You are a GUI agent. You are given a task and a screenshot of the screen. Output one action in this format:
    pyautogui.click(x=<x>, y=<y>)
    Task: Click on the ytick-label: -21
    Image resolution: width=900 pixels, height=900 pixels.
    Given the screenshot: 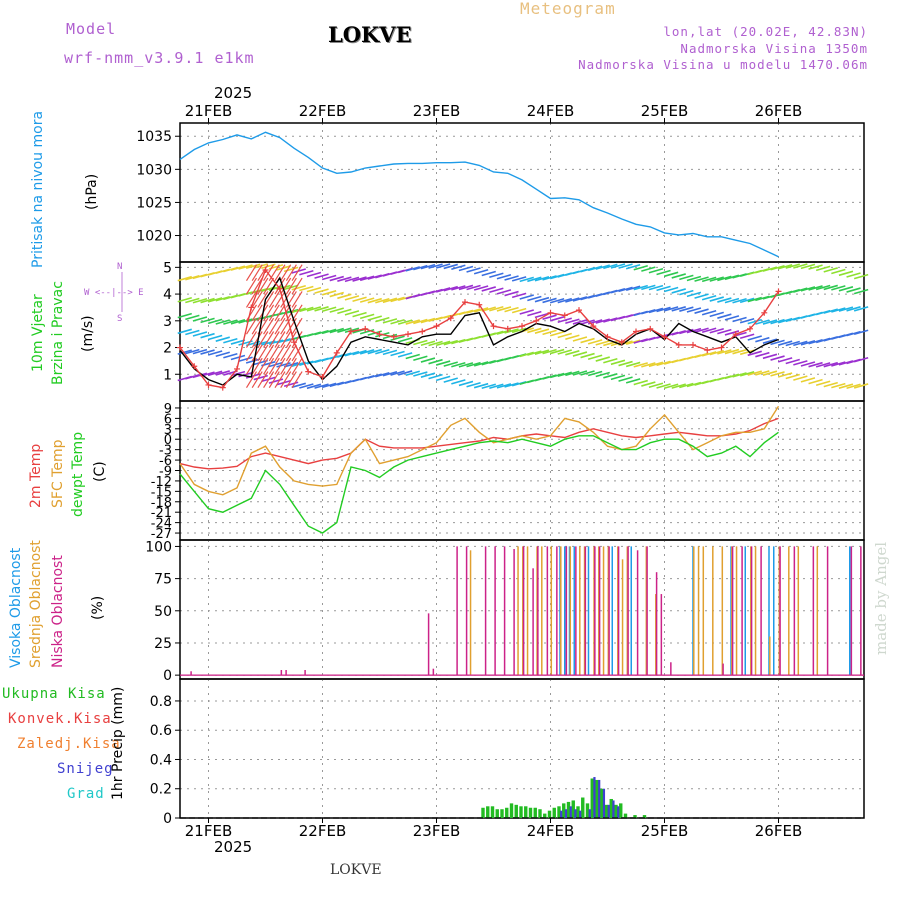 What is the action you would take?
    pyautogui.click(x=161, y=513)
    